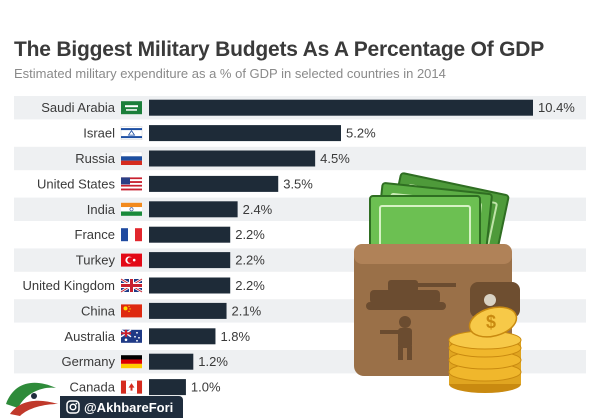 The height and width of the screenshot is (418, 600). Describe the element at coordinates (131, 158) in the screenshot. I see `russia-flag-icon` at that location.